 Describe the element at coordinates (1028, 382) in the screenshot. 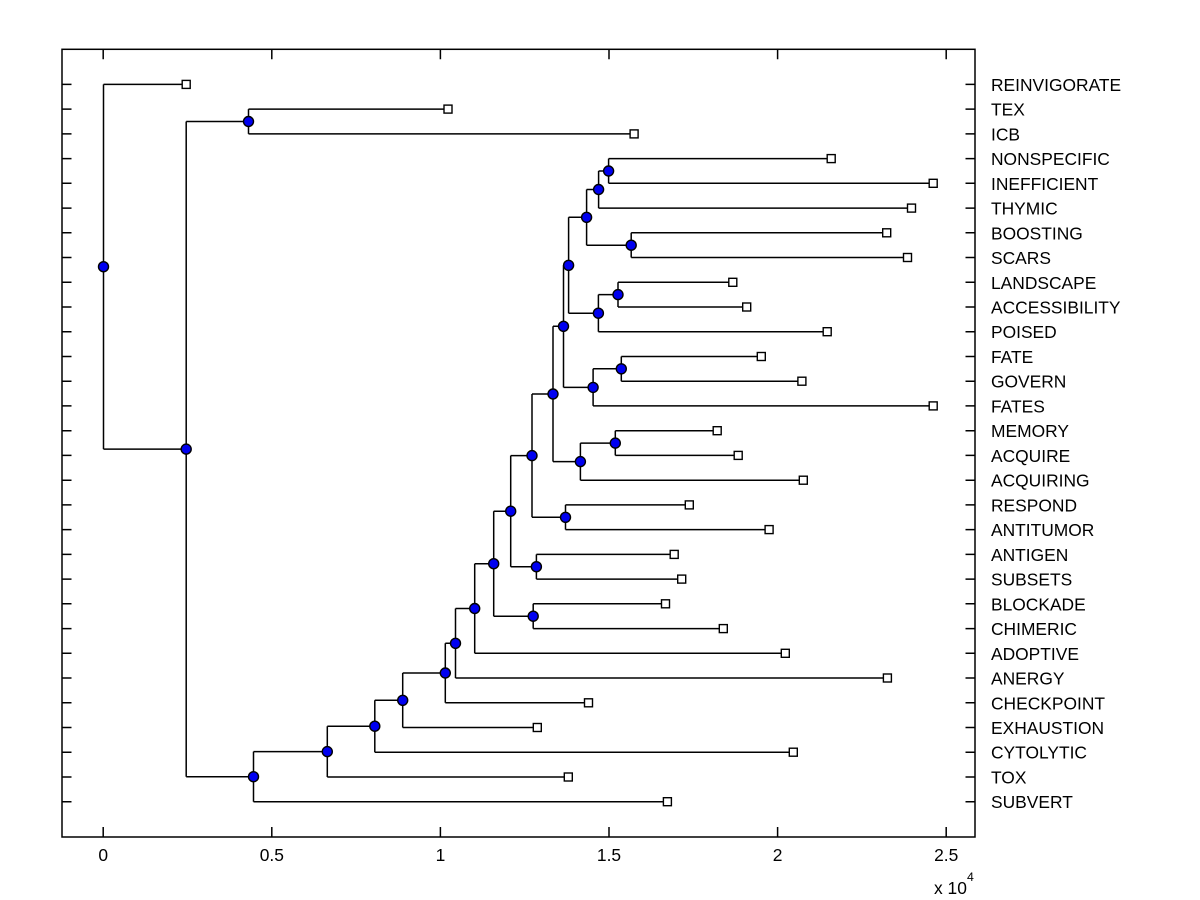

I see `svg-text: GOVERN` at that location.